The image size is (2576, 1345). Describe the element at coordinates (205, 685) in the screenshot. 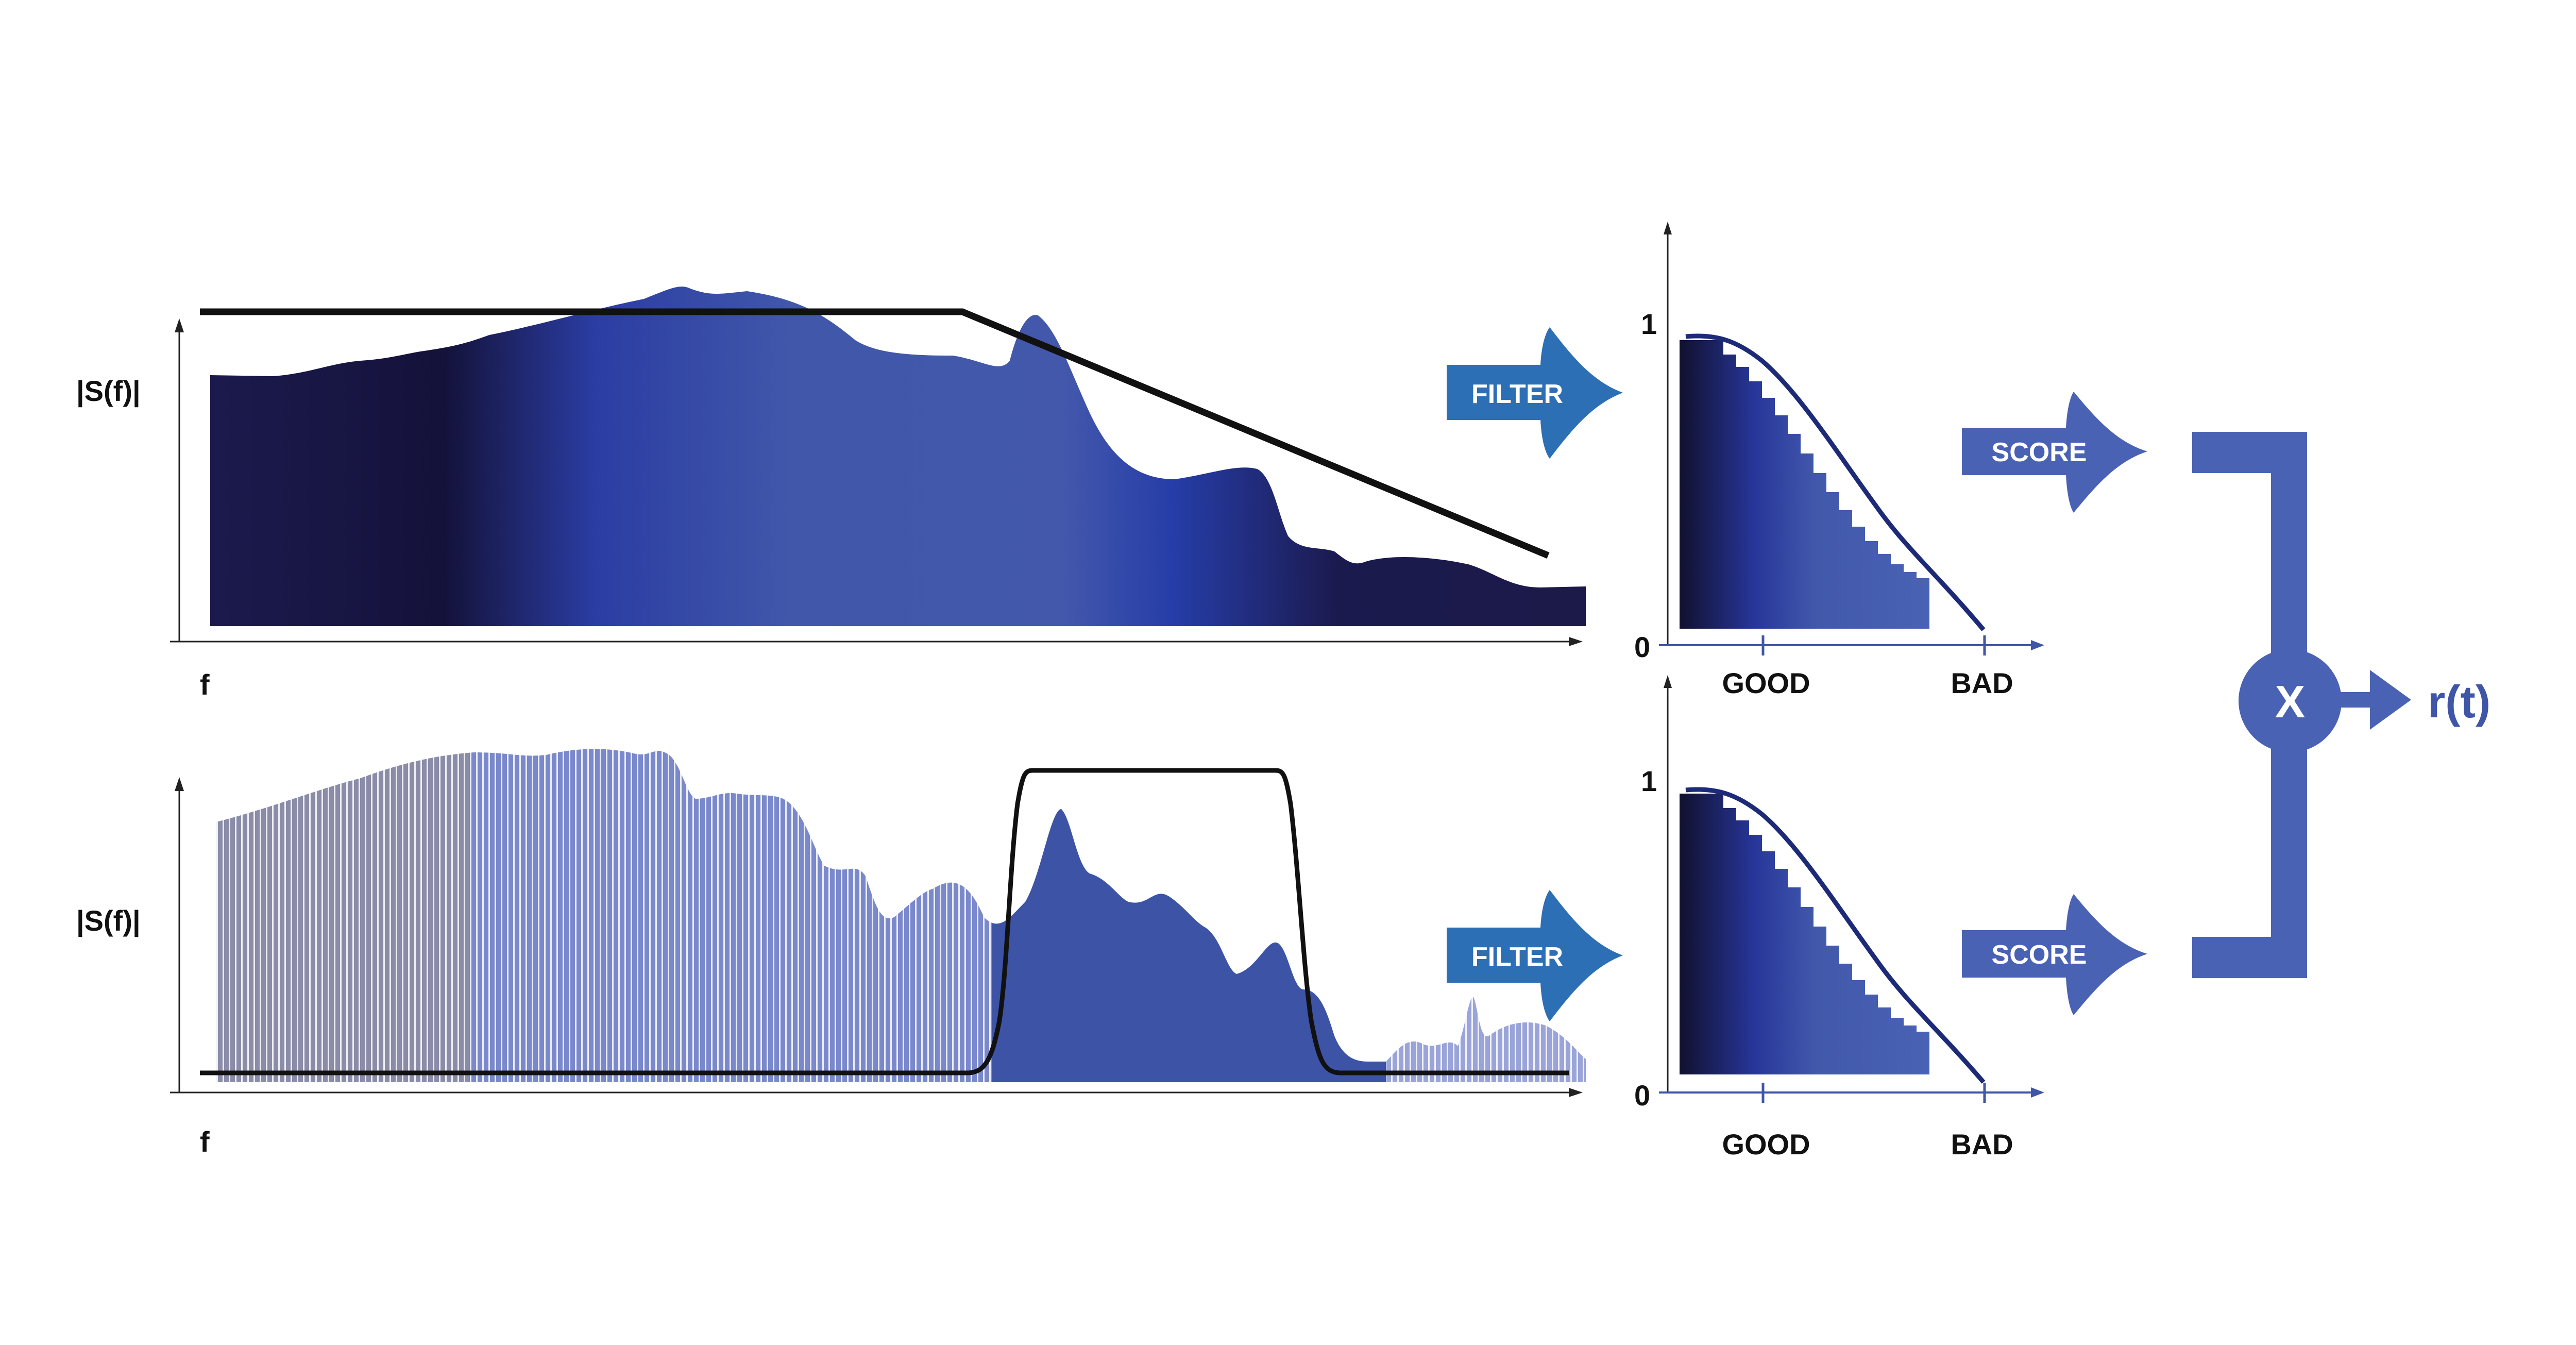

I see `top-xlabel: f` at that location.